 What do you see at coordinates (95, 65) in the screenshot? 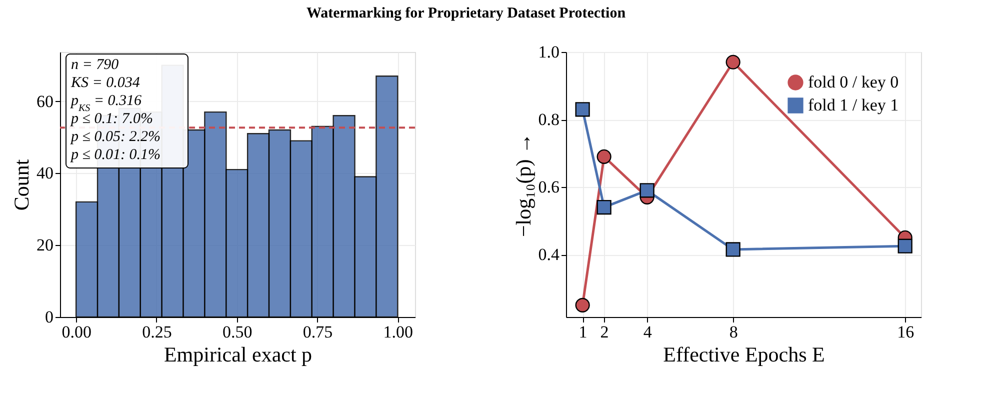
I see `annotation: n = 790` at bounding box center [95, 65].